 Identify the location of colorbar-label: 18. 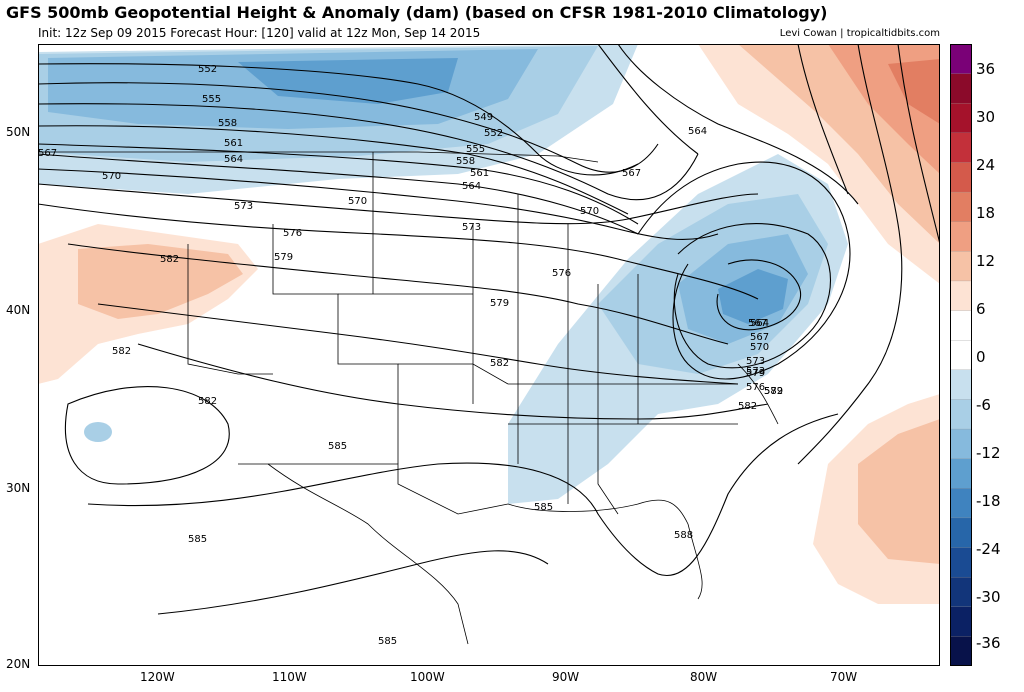
(986, 213).